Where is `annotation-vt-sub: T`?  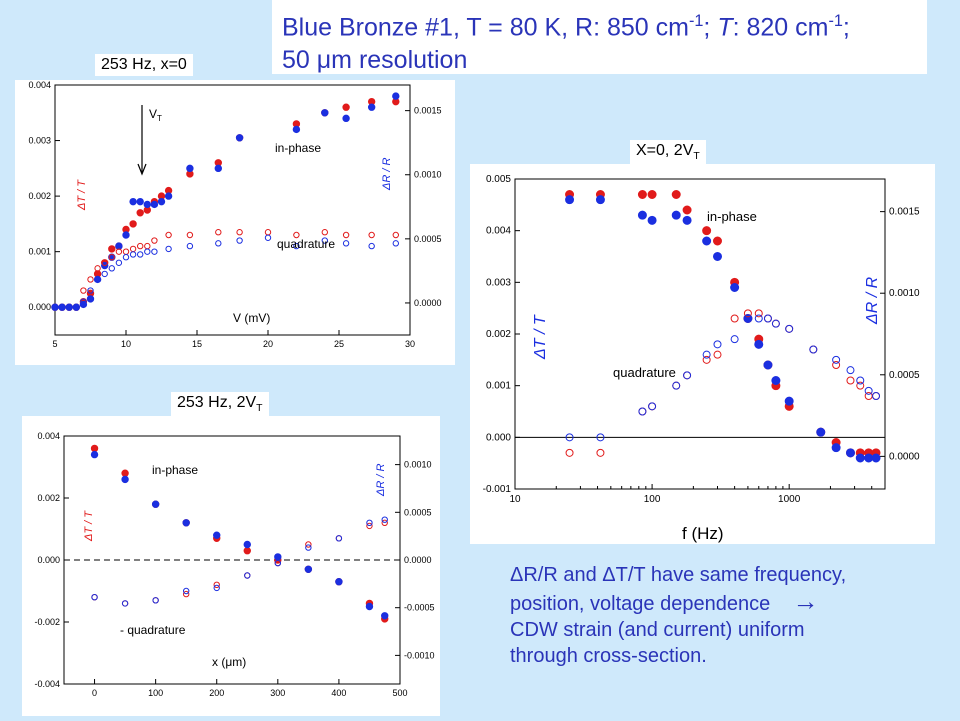
annotation-vt-sub: T is located at coordinates (159, 118).